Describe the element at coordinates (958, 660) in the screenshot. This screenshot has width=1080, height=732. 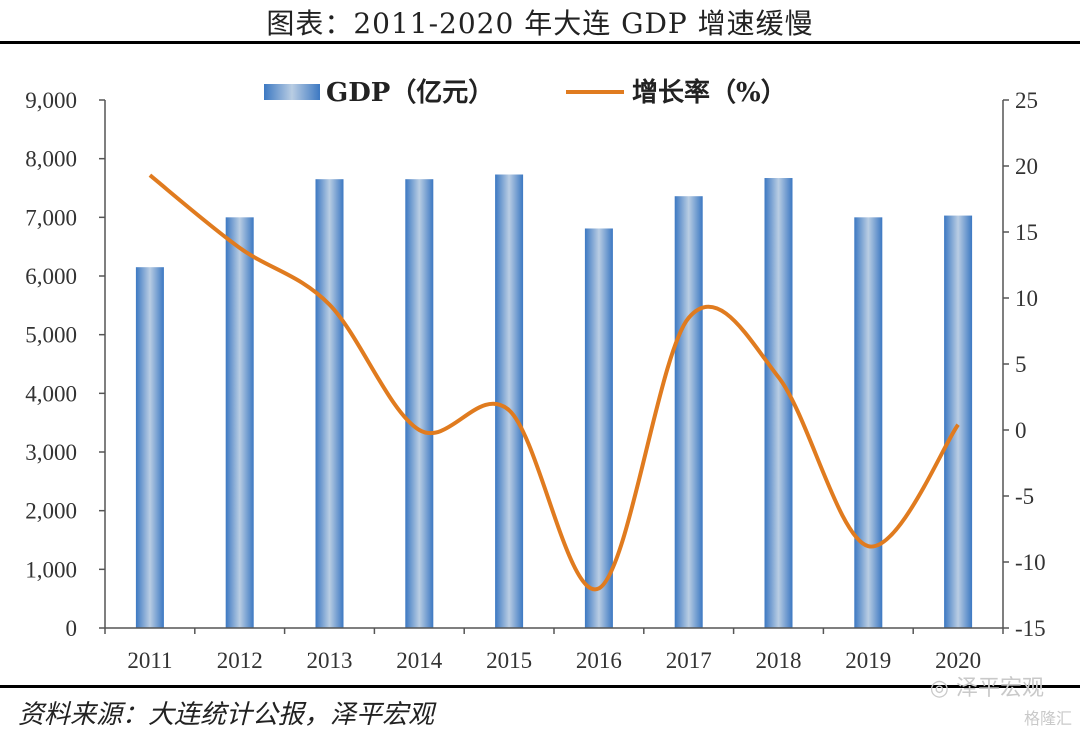
I see `x-tick-label: 2020` at that location.